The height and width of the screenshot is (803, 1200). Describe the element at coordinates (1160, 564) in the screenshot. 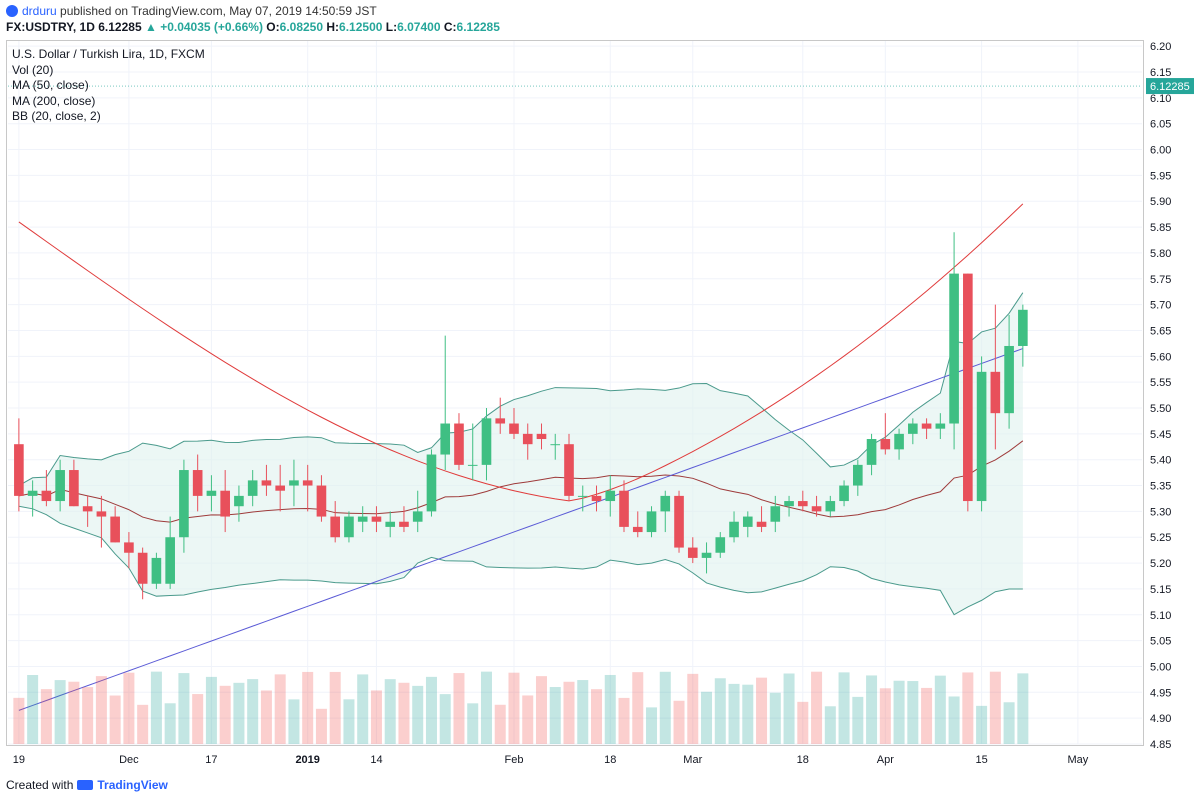

I see `y-tick-label: 5.20` at that location.